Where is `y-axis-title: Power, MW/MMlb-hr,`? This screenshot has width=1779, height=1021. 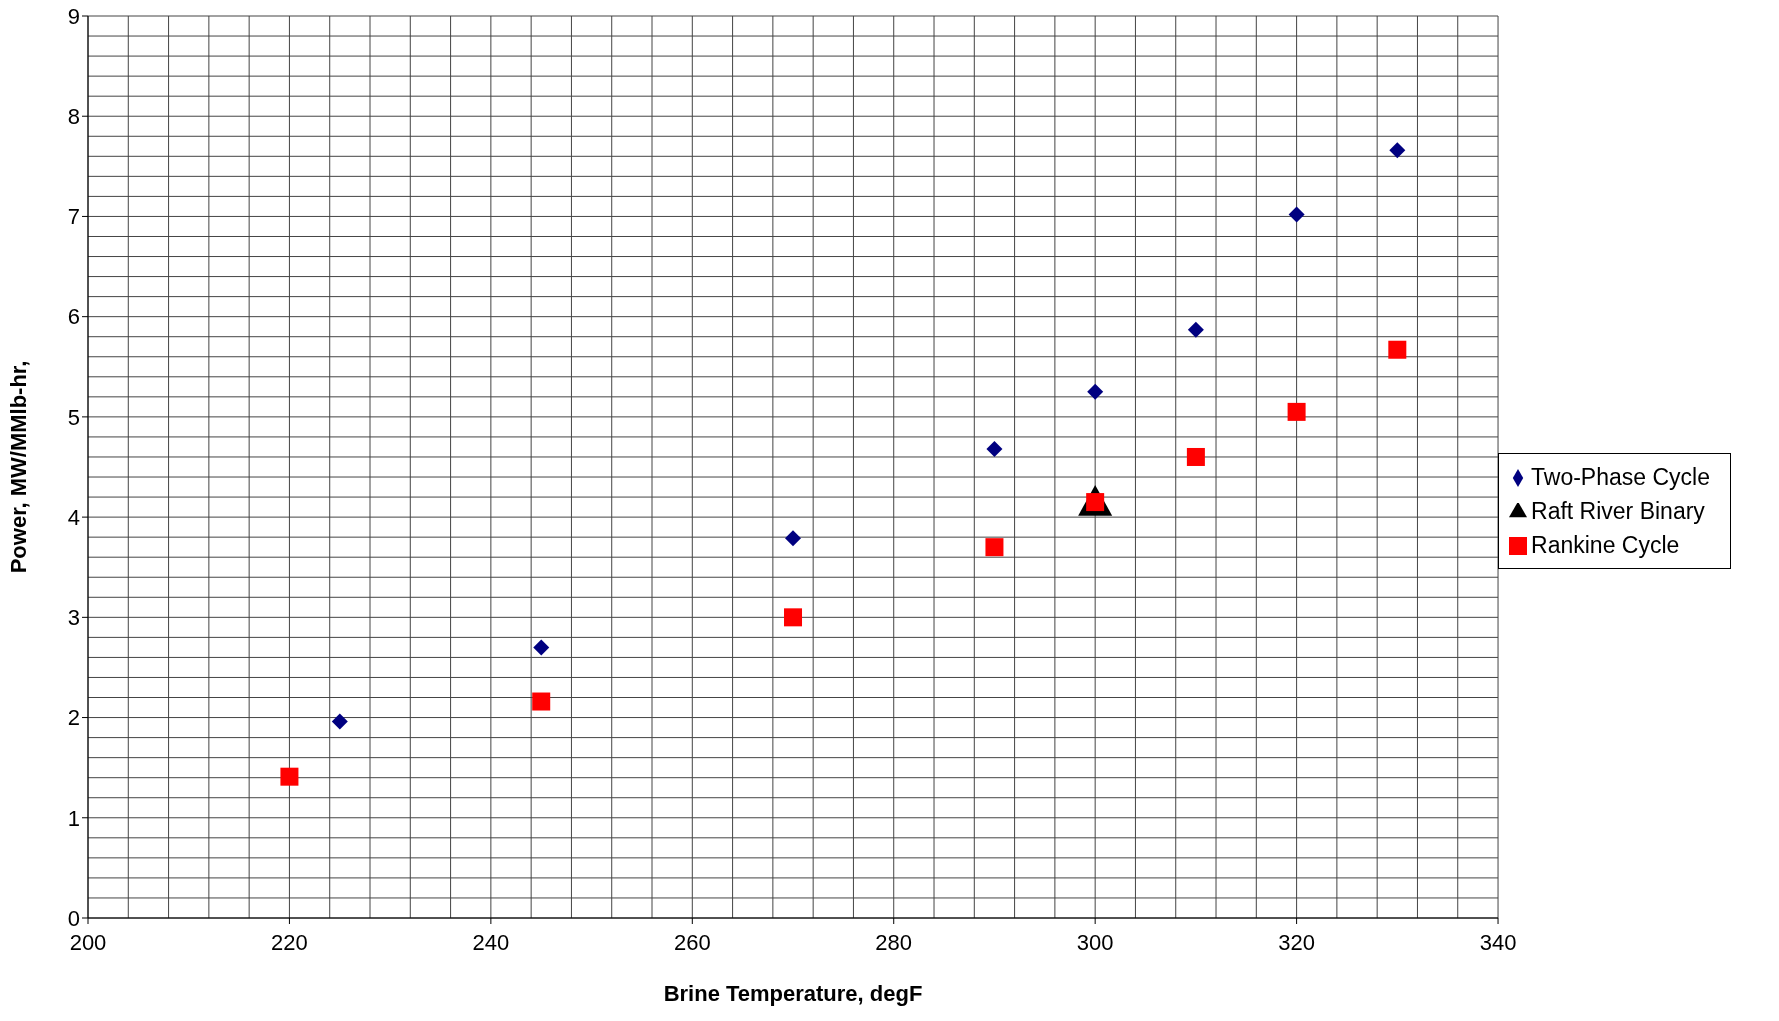 y-axis-title: Power, MW/MMlb-hr, is located at coordinates (18, 467).